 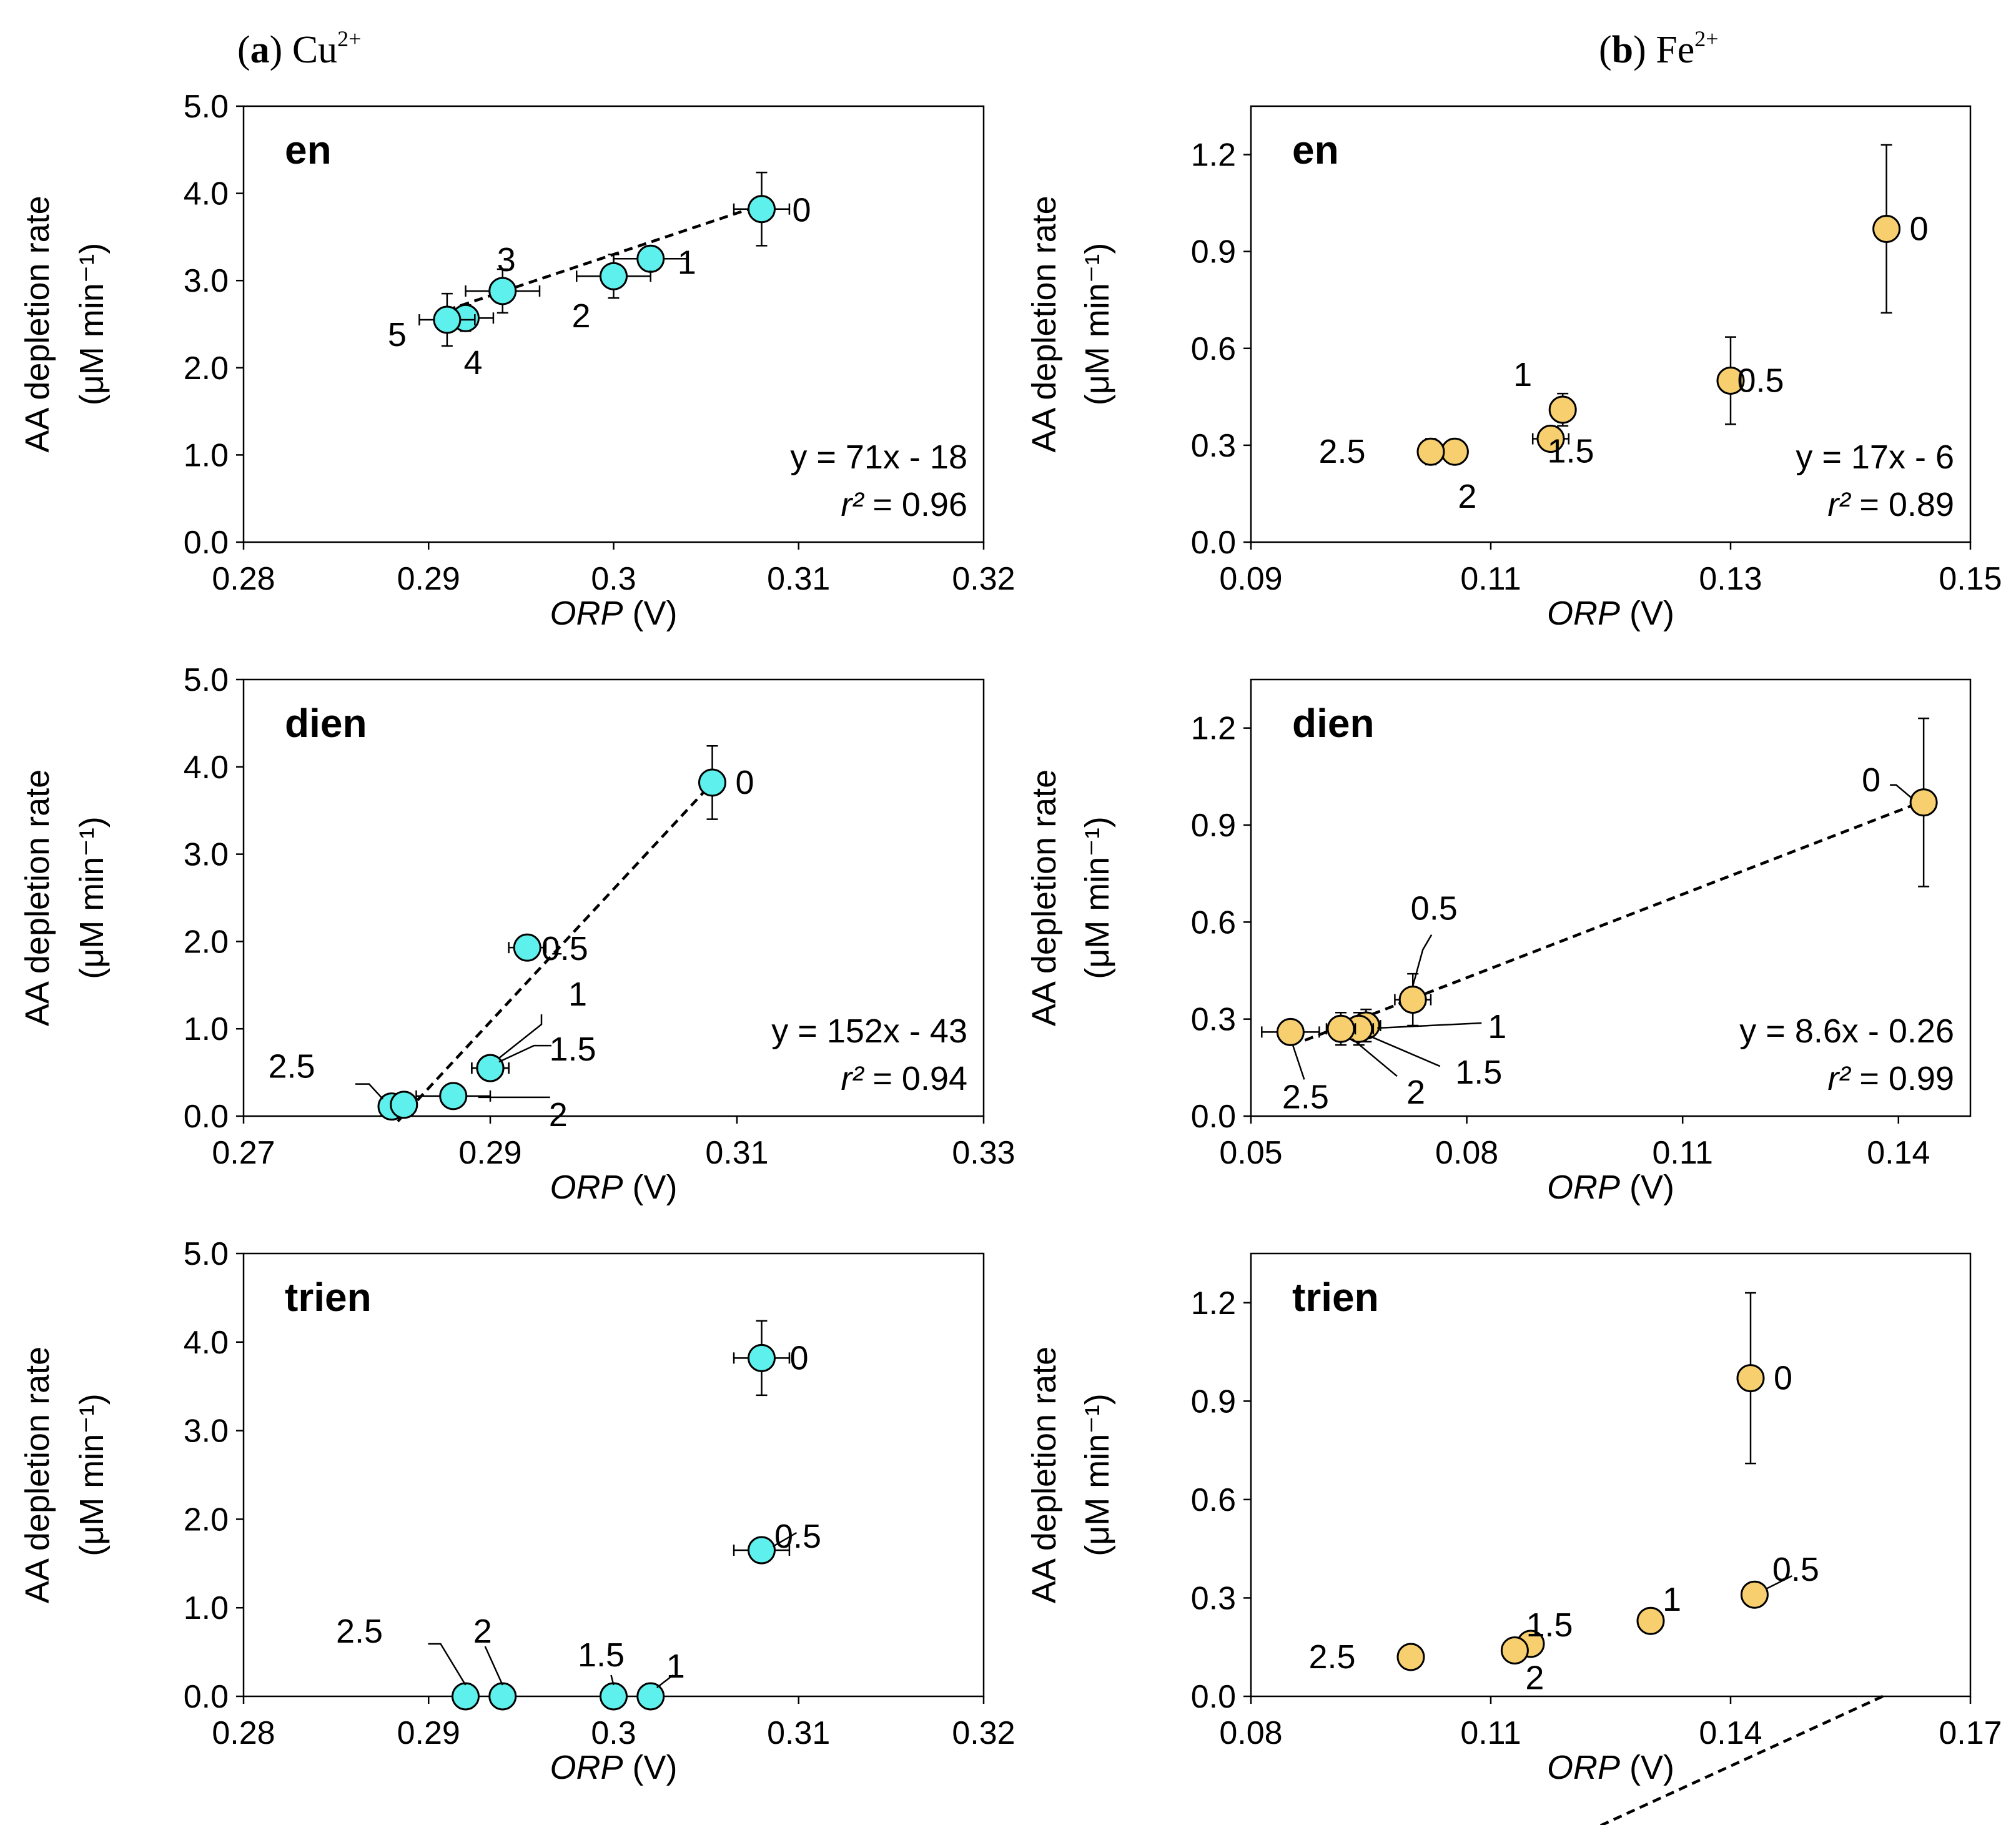 What do you see at coordinates (1213, 446) in the screenshot?
I see `y-tick-label: 0.3` at bounding box center [1213, 446].